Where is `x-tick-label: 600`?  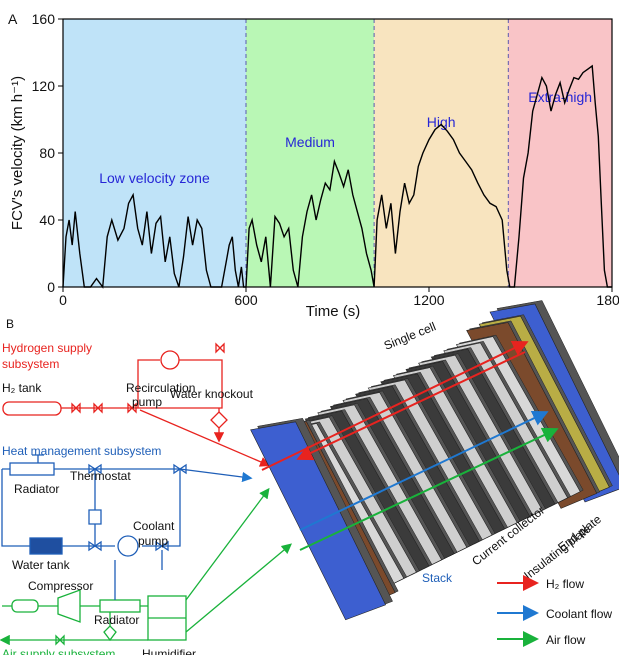 x-tick-label: 600 is located at coordinates (246, 300).